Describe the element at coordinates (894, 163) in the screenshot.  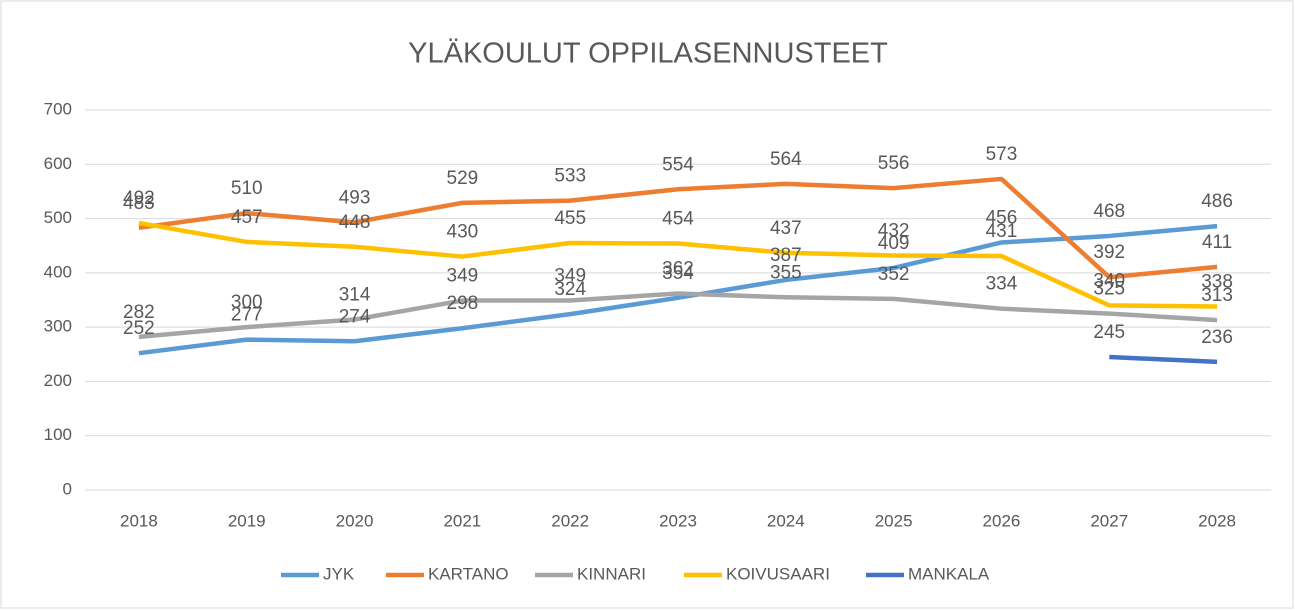
I see `data-label: 556` at that location.